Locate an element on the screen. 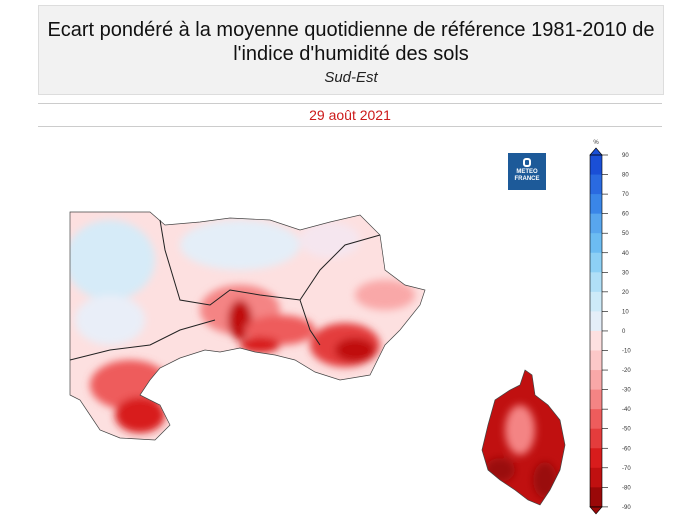 The width and height of the screenshot is (700, 523). logo-text-2: FRANCE is located at coordinates (527, 179).